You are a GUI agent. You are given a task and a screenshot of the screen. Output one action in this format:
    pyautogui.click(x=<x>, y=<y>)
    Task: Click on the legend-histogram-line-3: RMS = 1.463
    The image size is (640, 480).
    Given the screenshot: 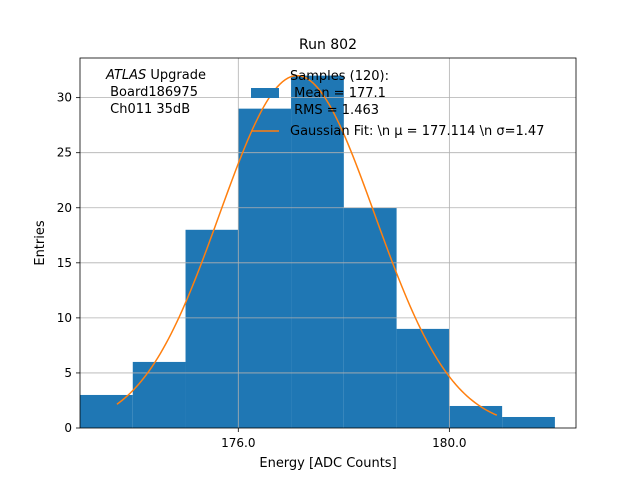 What is the action you would take?
    pyautogui.click(x=334, y=110)
    